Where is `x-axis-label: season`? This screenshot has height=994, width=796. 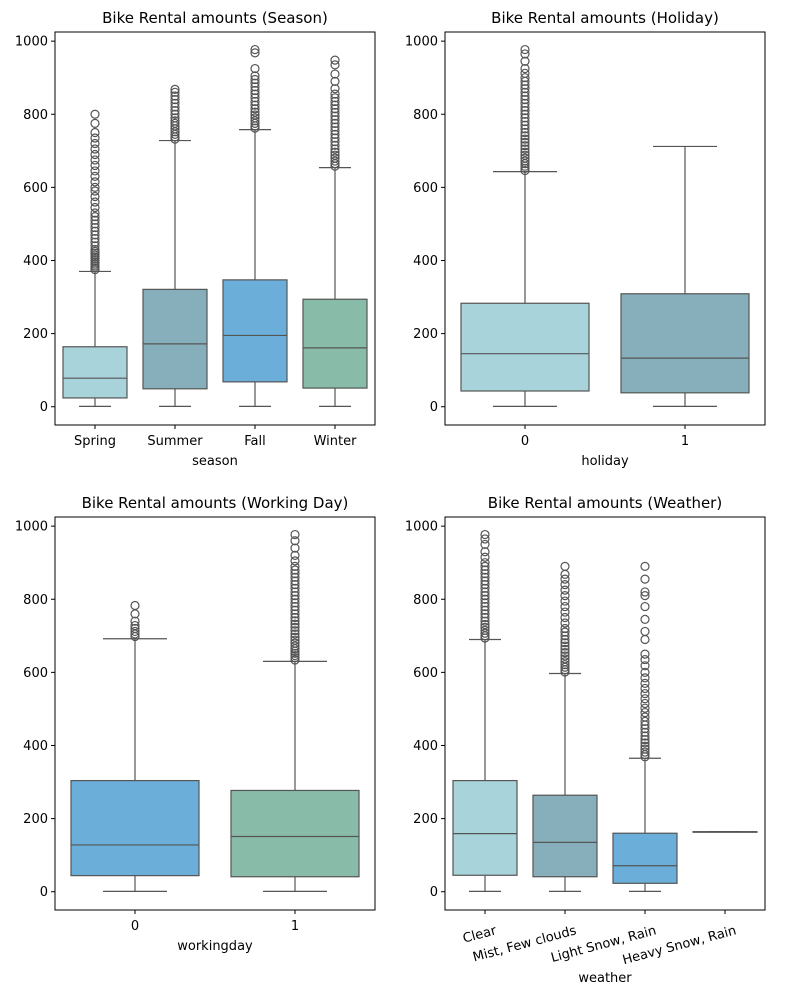
x-axis-label: season is located at coordinates (215, 461).